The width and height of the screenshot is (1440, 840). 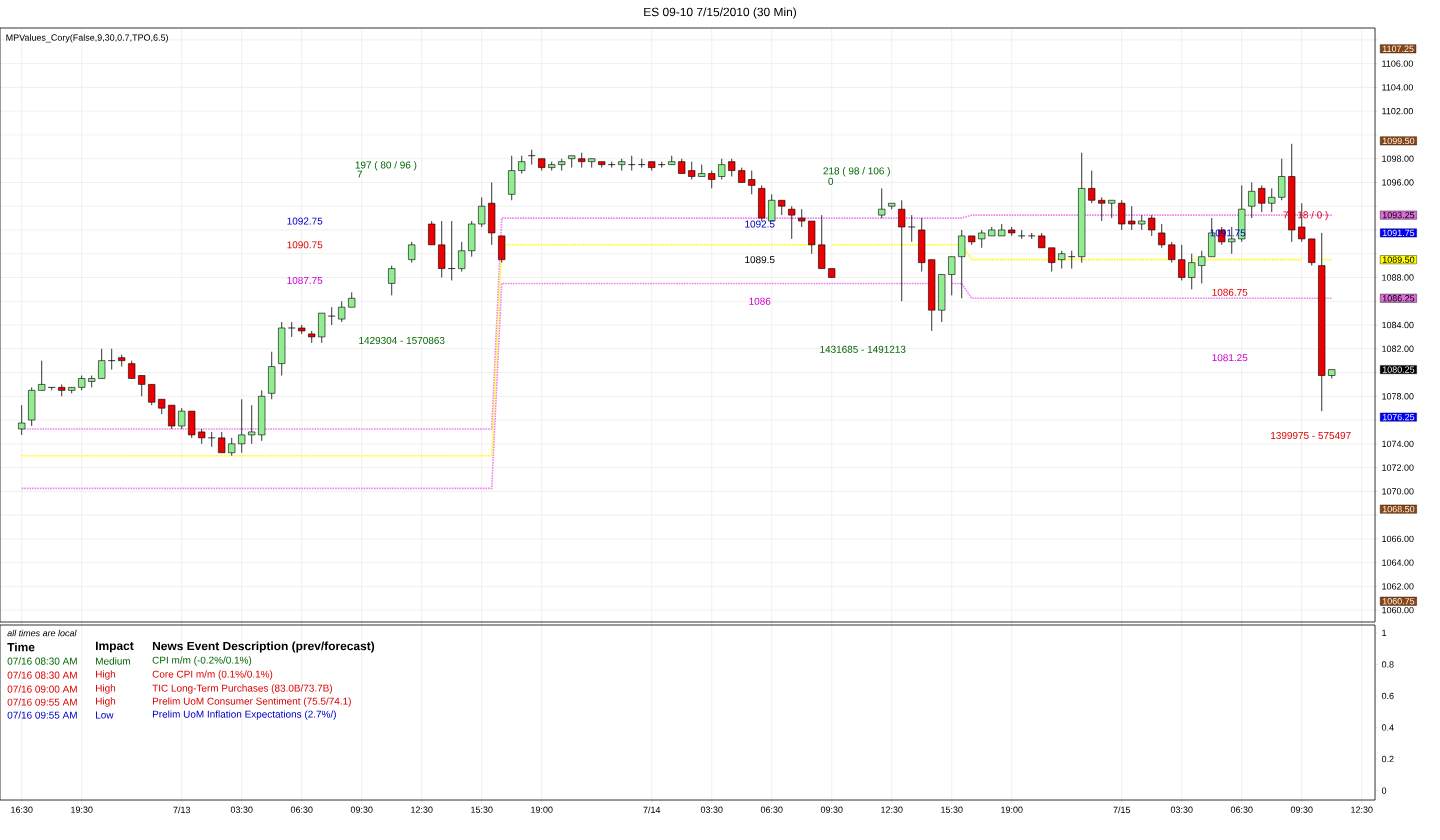 What do you see at coordinates (263, 647) in the screenshot?
I see `annotation: News Event Description (prev/forecast)` at bounding box center [263, 647].